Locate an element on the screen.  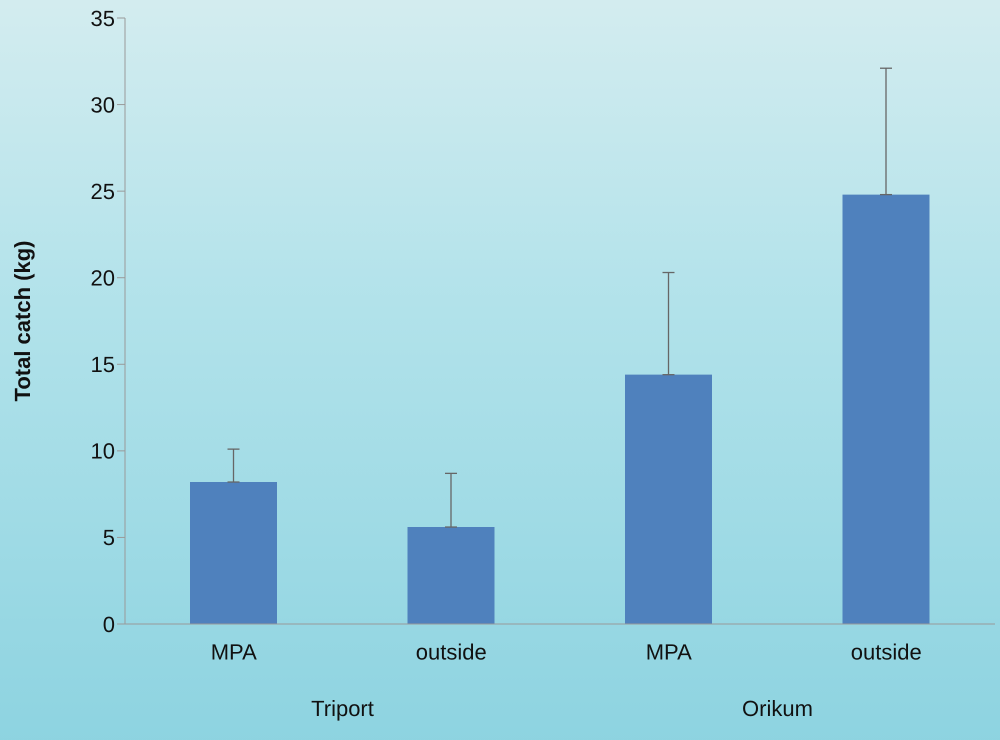
text: Orikum is located at coordinates (777, 709).